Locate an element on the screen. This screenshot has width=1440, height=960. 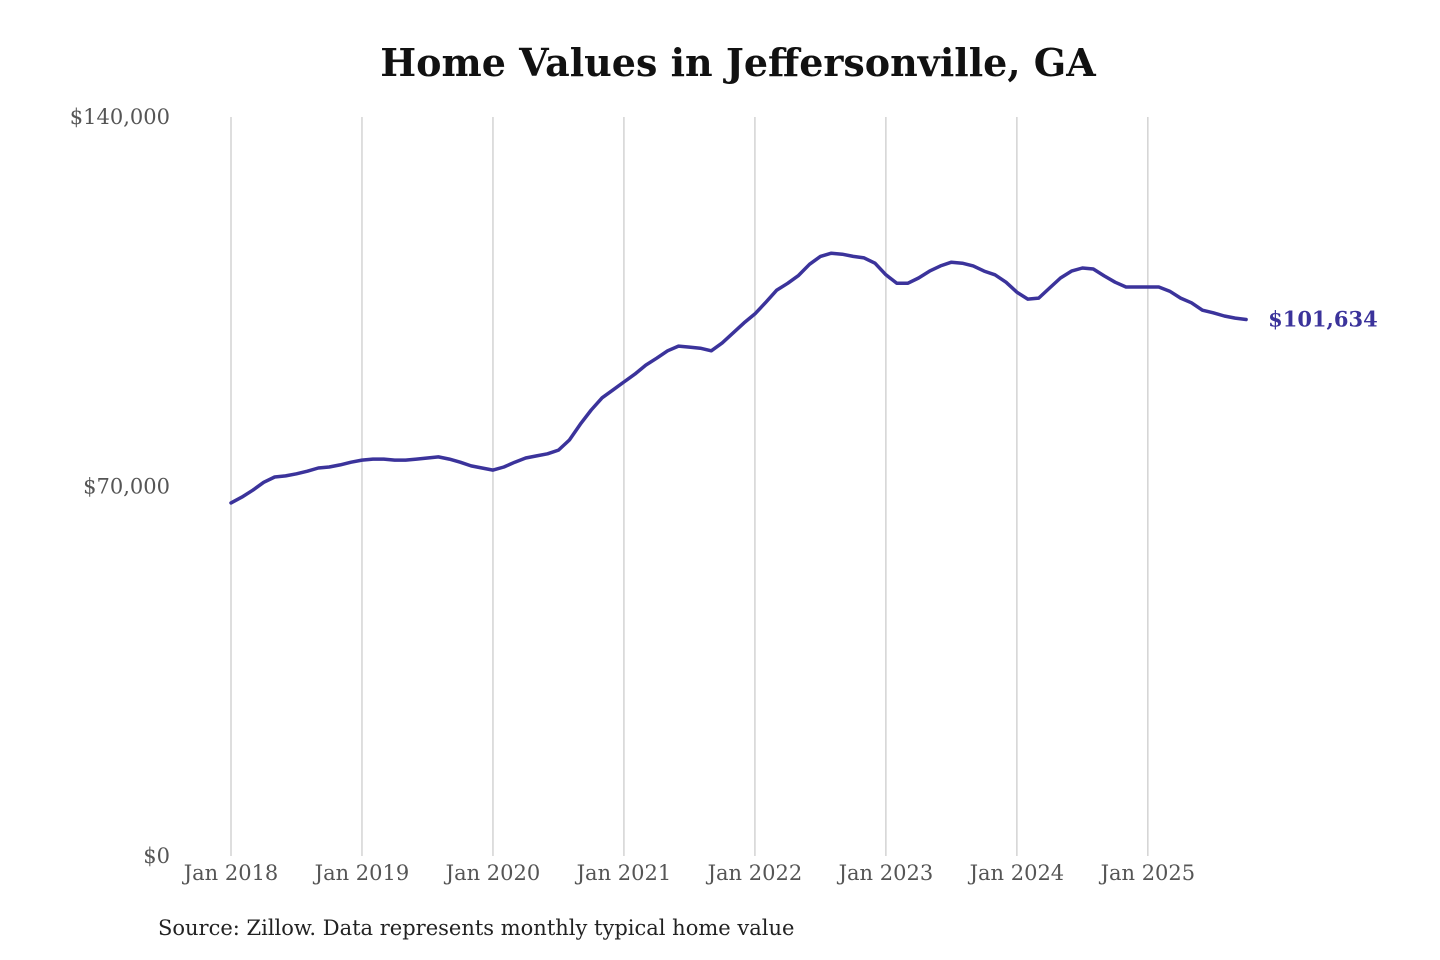
chart-title: Home Values in Jeffersonville, GA is located at coordinates (738, 62).